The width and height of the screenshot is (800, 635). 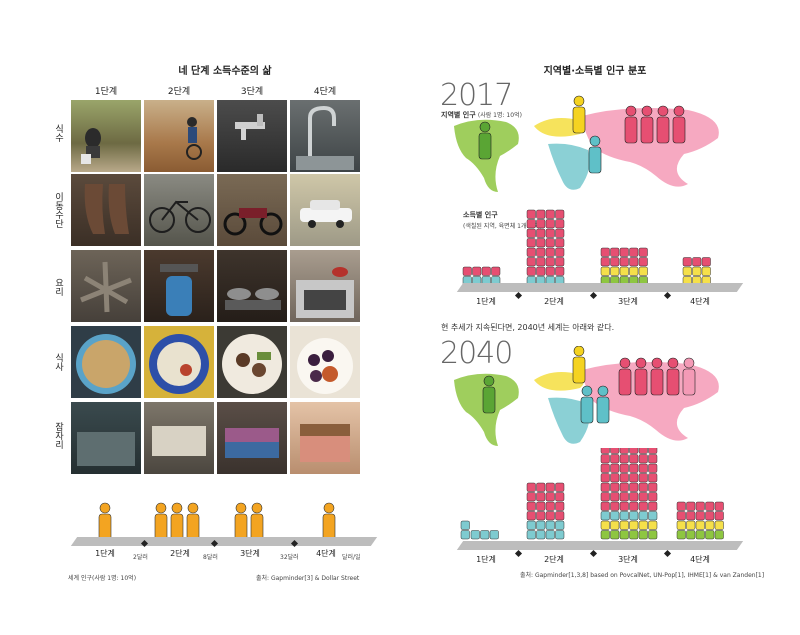 I want to click on quilt-bed-icon, so click(x=252, y=438).